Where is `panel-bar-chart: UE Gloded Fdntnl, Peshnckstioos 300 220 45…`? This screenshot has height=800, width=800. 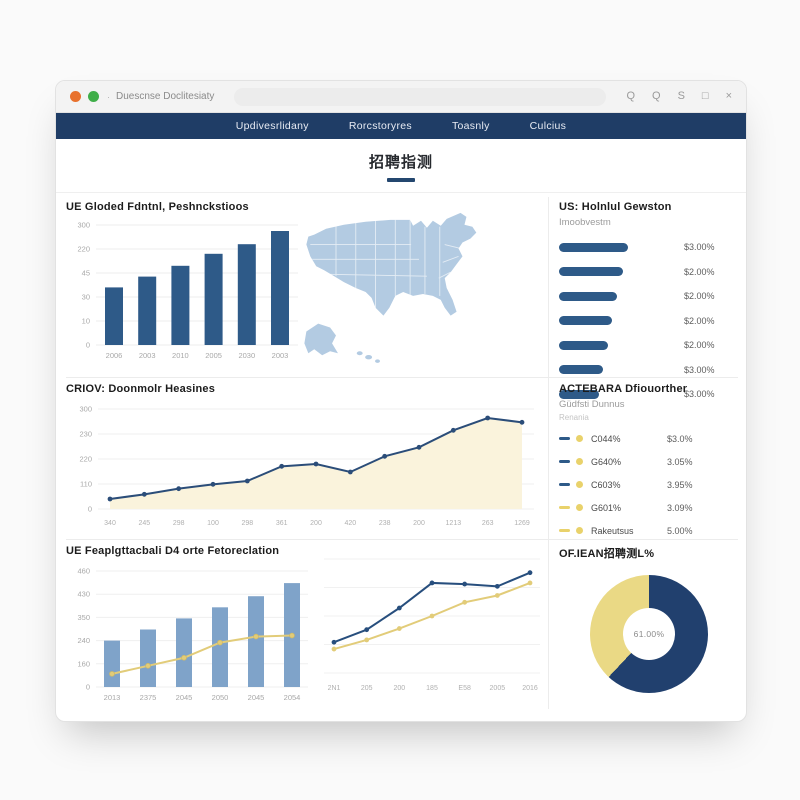 panel-bar-chart: UE Gloded Fdntnl, Peshnckstioos 300 220 45… is located at coordinates (188, 289).